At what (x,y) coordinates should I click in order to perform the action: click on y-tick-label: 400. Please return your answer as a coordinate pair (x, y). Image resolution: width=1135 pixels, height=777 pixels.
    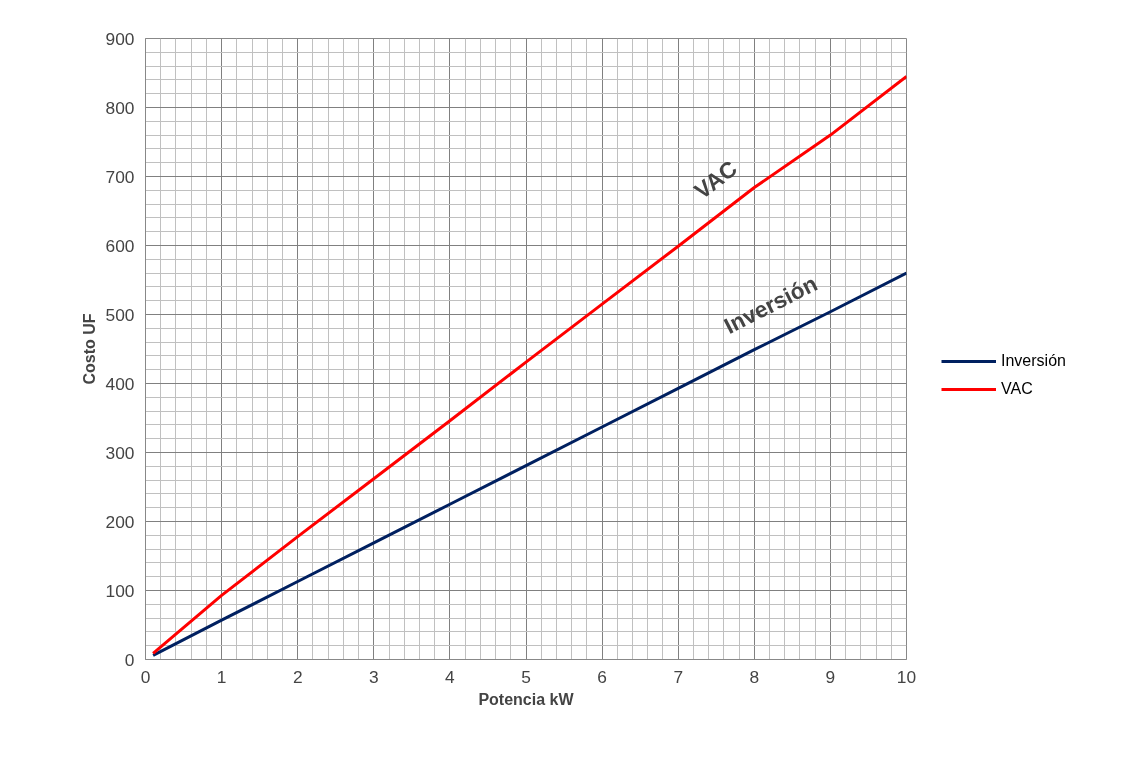
    Looking at the image, I should click on (120, 383).